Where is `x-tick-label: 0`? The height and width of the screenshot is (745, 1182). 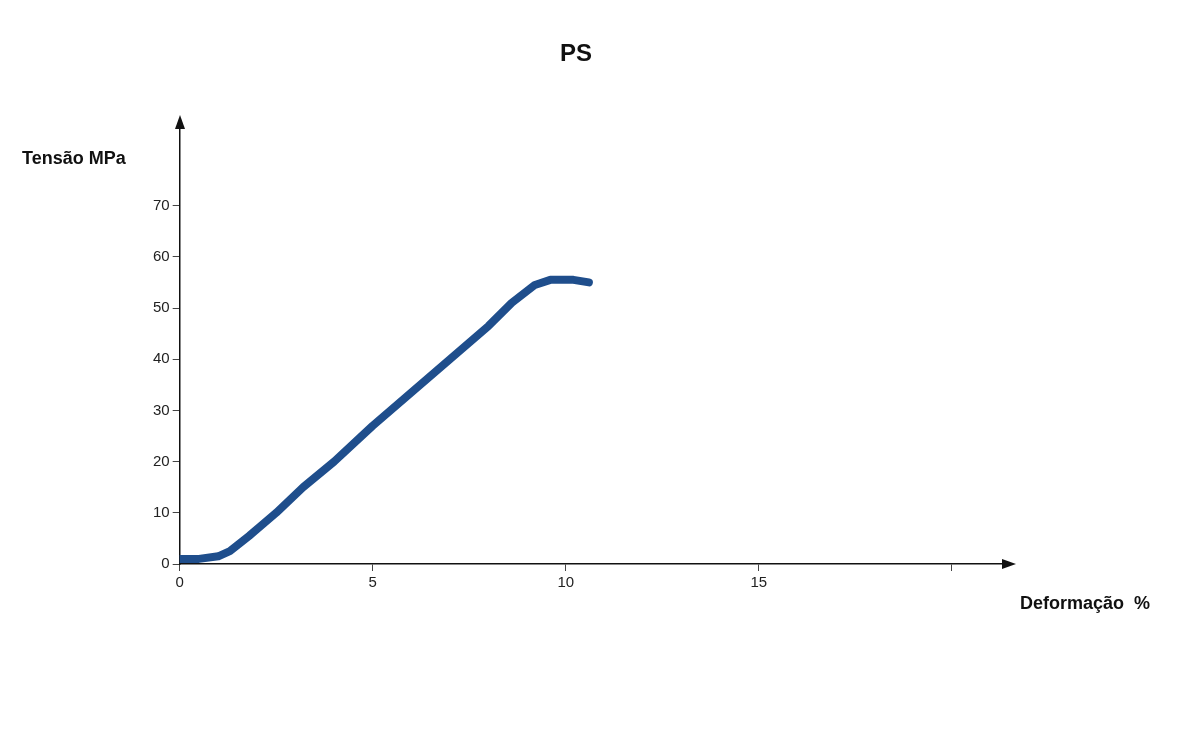
x-tick-label: 0 is located at coordinates (179, 582).